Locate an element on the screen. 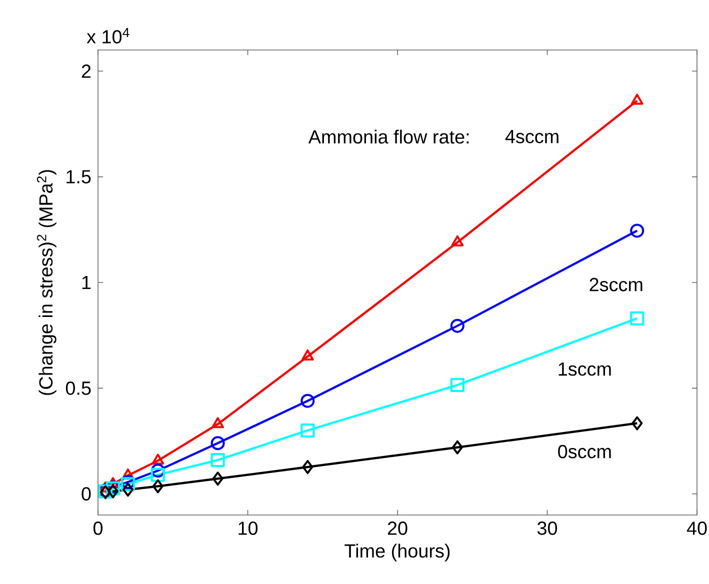 Image resolution: width=709 pixels, height=584 pixels. x-tick-label: 20 is located at coordinates (398, 528).